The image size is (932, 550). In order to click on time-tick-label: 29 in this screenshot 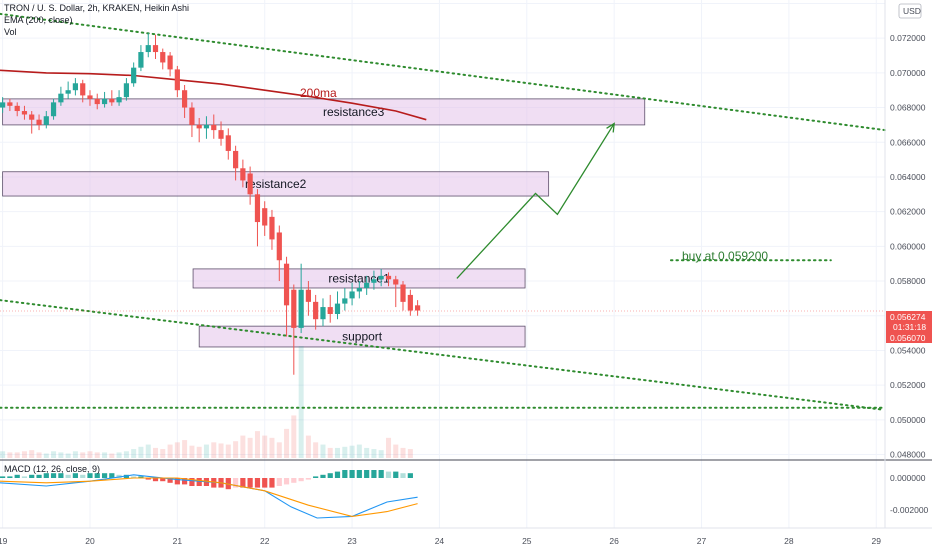, I will do `click(877, 541)`.